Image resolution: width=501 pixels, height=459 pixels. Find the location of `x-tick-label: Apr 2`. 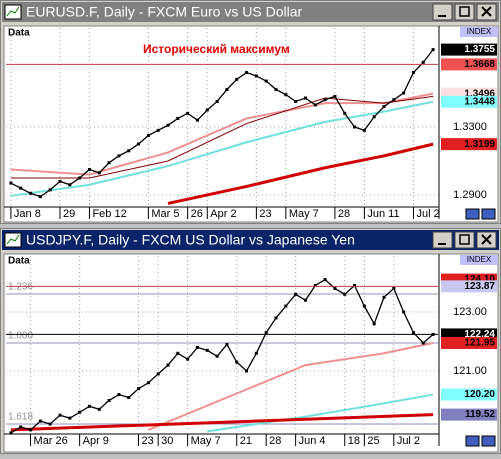

x-tick-label: Apr 2 is located at coordinates (223, 214).